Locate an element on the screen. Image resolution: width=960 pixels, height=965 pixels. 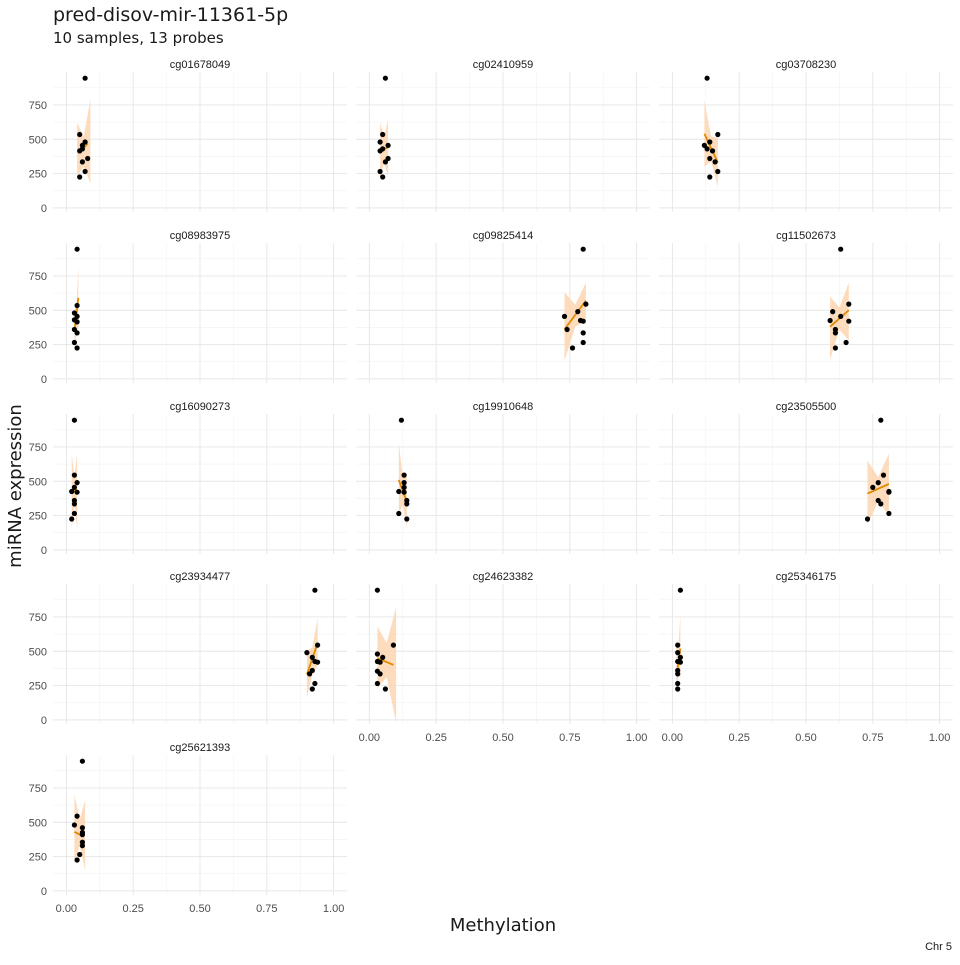
facet-panel: cg25621393 0 250 500 750 0.00 0.25 0.50 0.75 1.00 is located at coordinates (188, 828).